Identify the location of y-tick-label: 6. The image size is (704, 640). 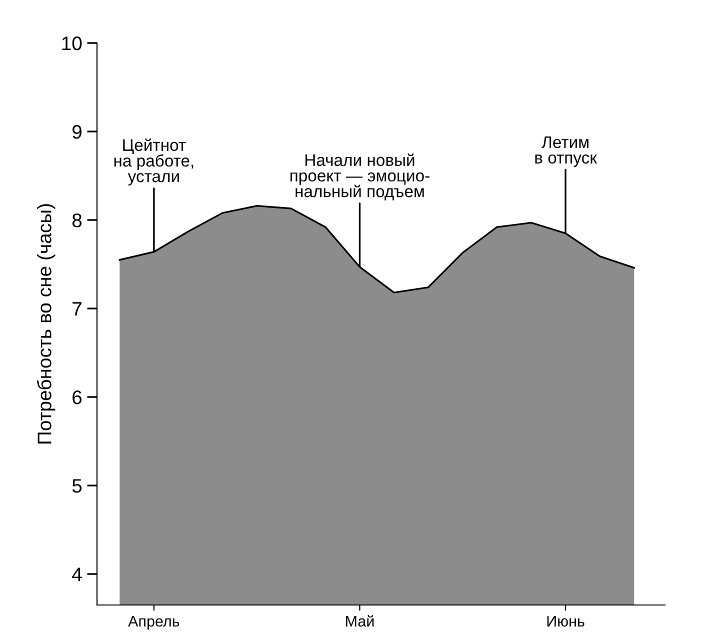
(77, 397).